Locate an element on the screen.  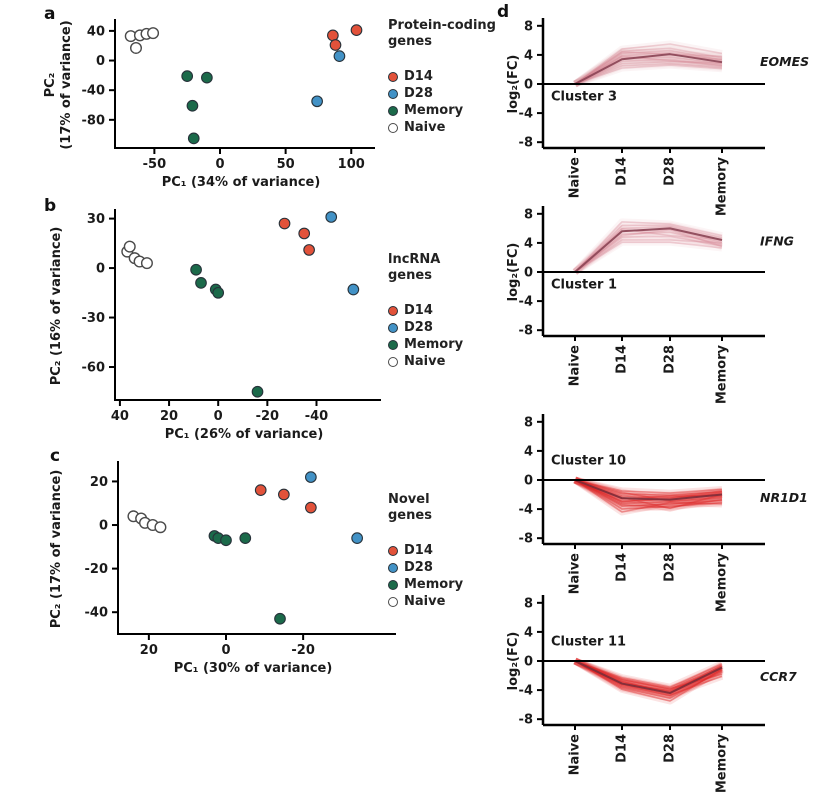
panel-label-b: b is located at coordinates (50, 206).